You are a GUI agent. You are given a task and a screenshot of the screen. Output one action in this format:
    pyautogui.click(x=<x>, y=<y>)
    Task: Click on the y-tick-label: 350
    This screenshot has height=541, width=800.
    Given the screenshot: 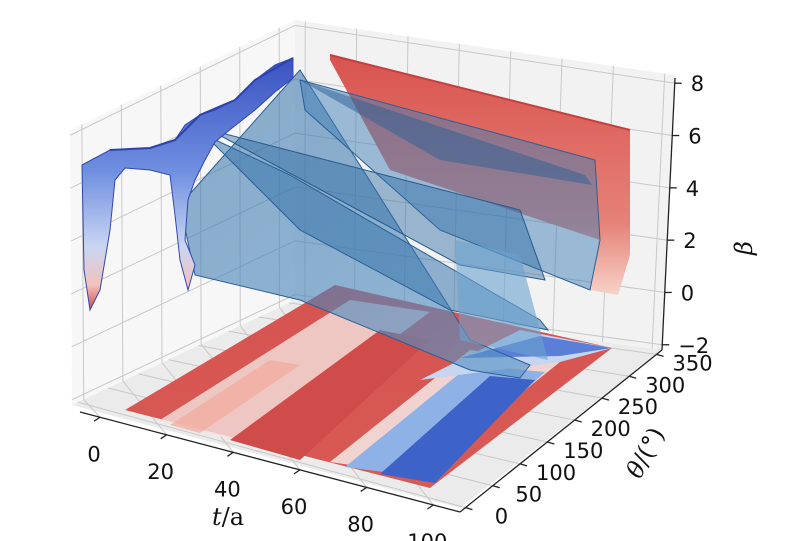 What is the action you would take?
    pyautogui.click(x=692, y=363)
    